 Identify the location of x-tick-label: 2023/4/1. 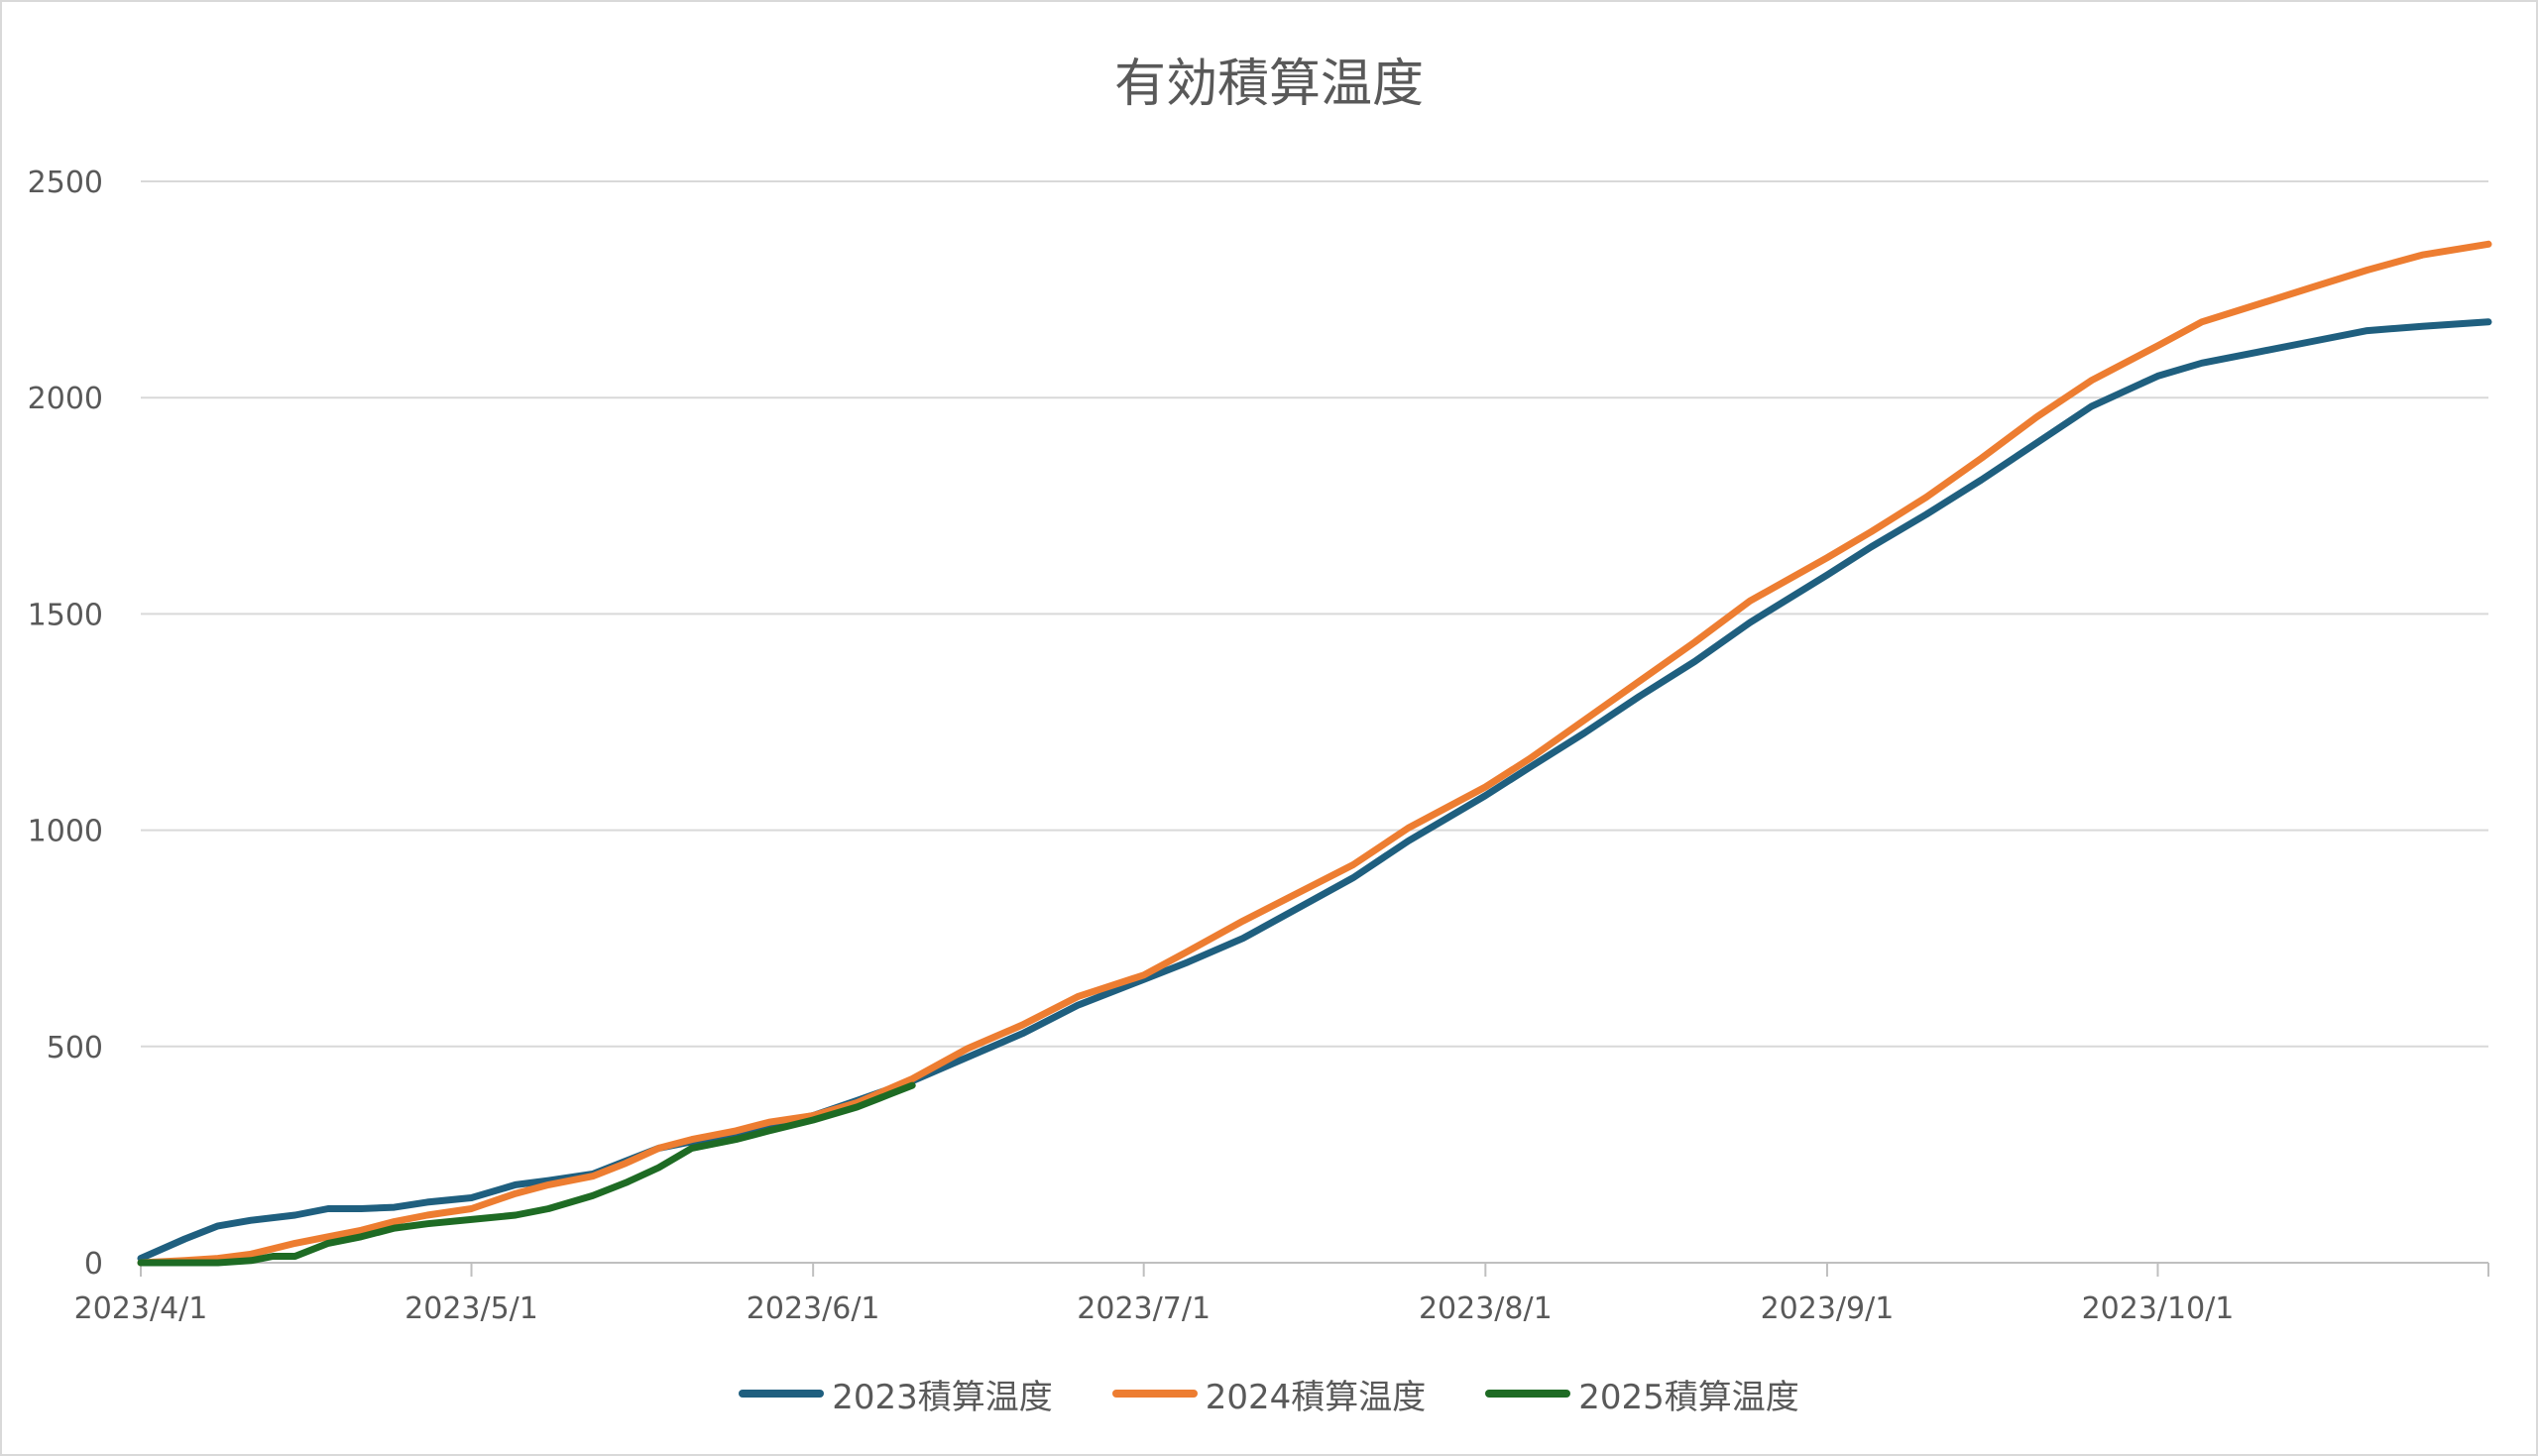
(141, 1308).